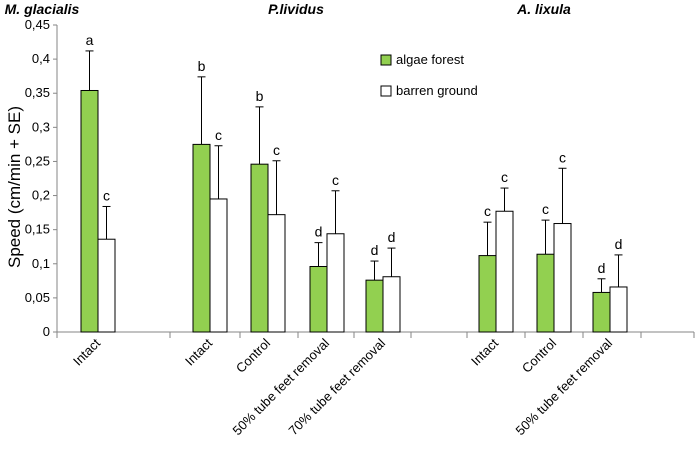 This screenshot has height=455, width=697. What do you see at coordinates (37, 229) in the screenshot?
I see `y-tick-label: 0,15` at bounding box center [37, 229].